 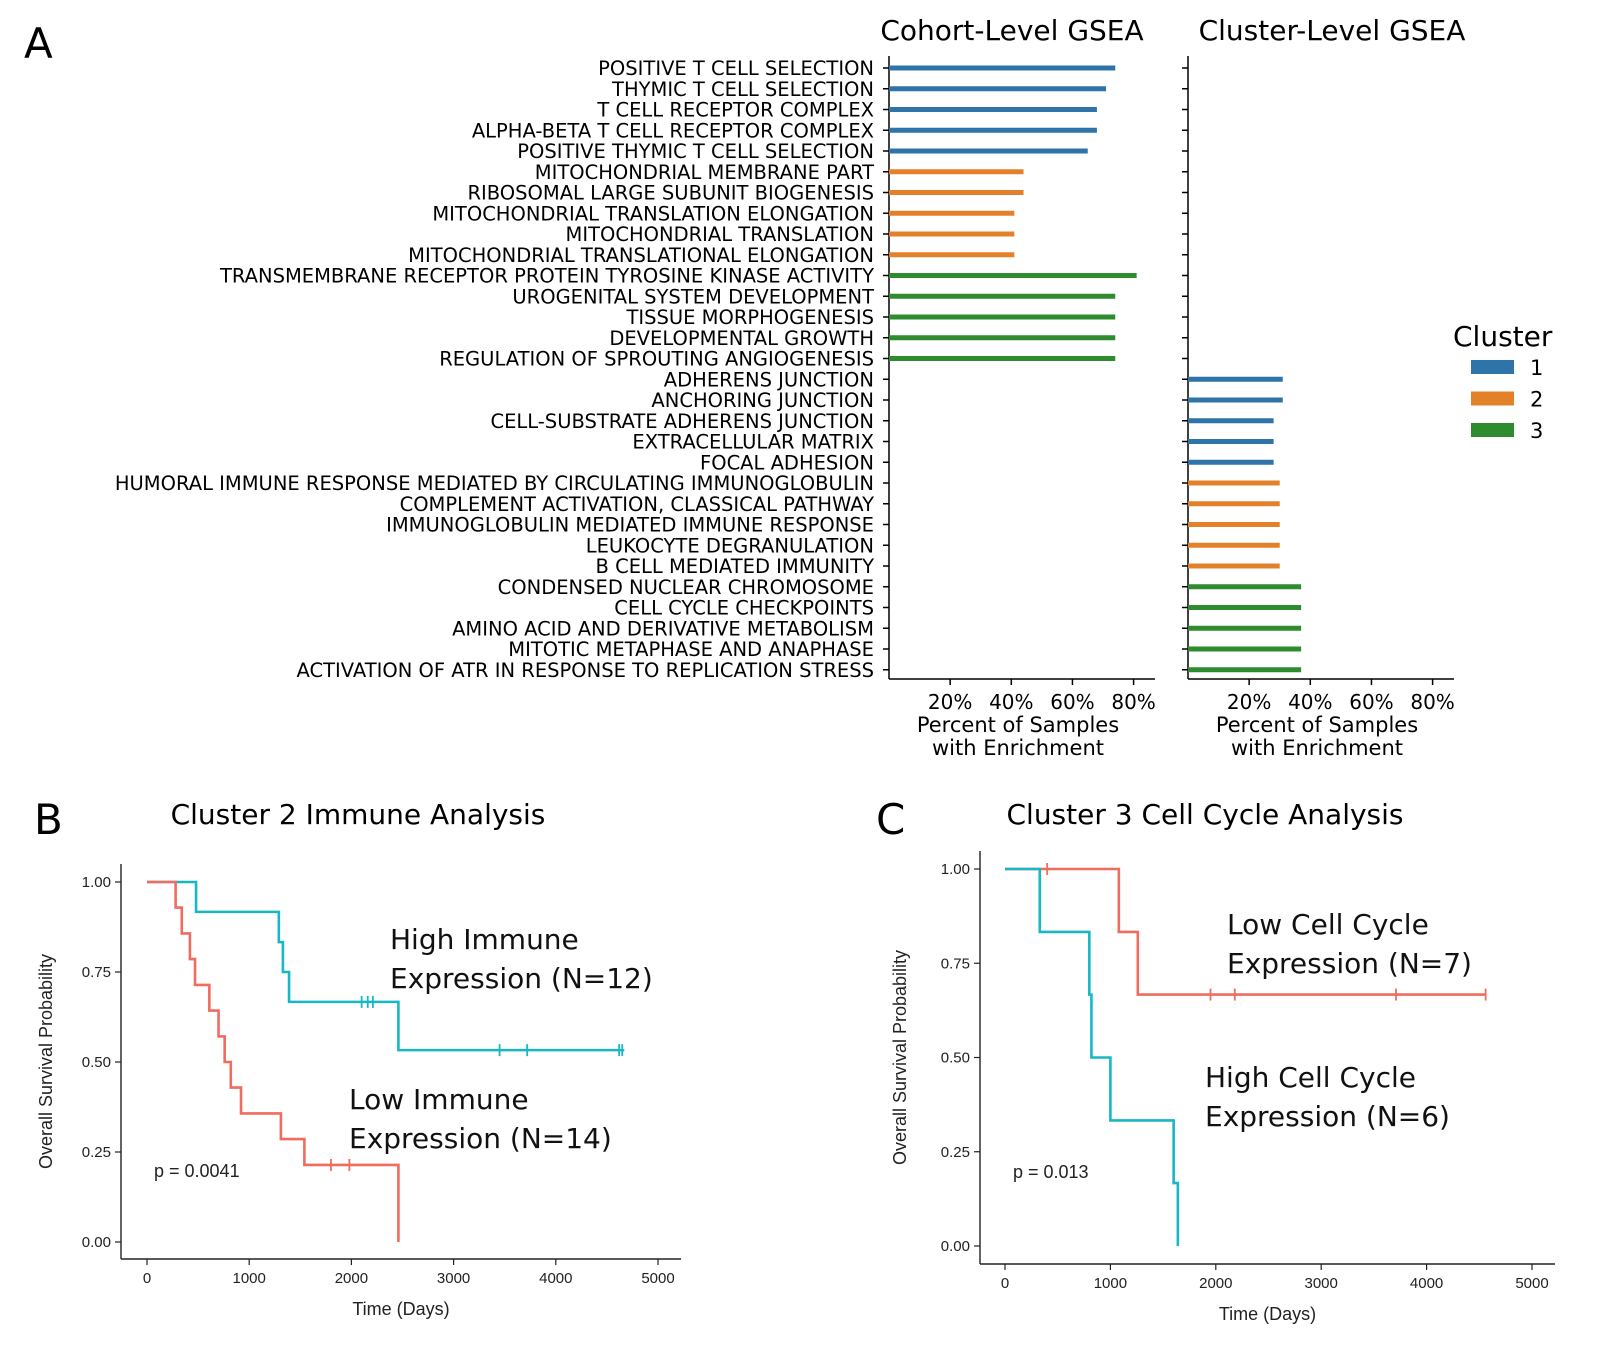 What do you see at coordinates (741, 338) in the screenshot?
I see `term-label: DEVELOPMENTAL GROWTH` at bounding box center [741, 338].